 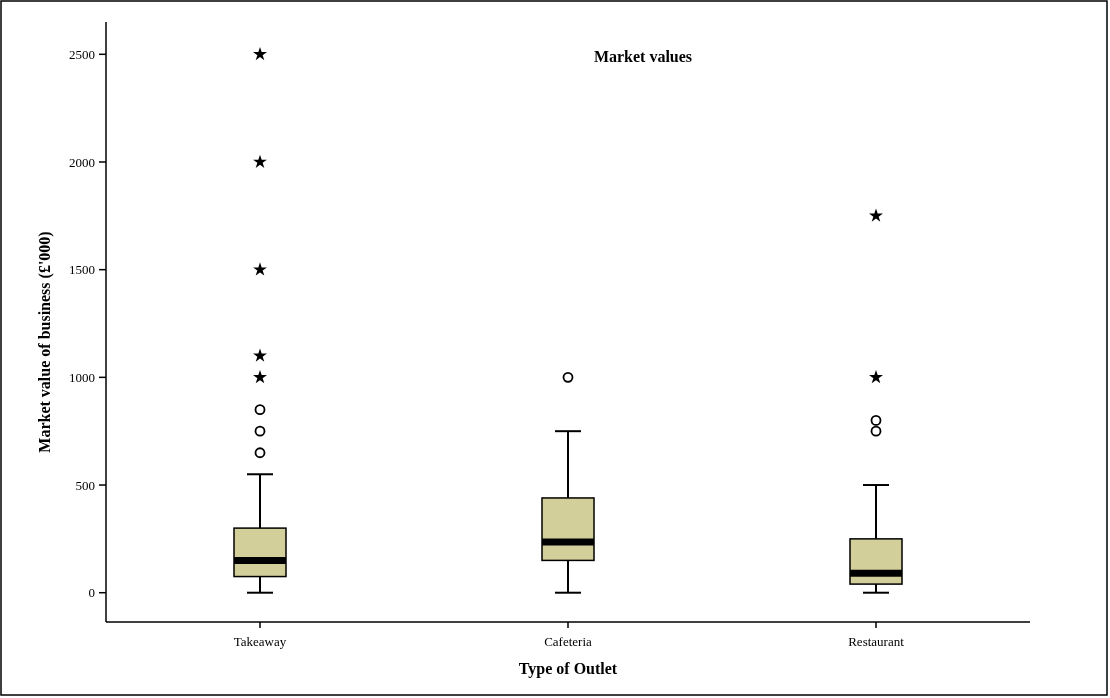 I want to click on y-axis-title: Market value of business (£'000), so click(x=45, y=342).